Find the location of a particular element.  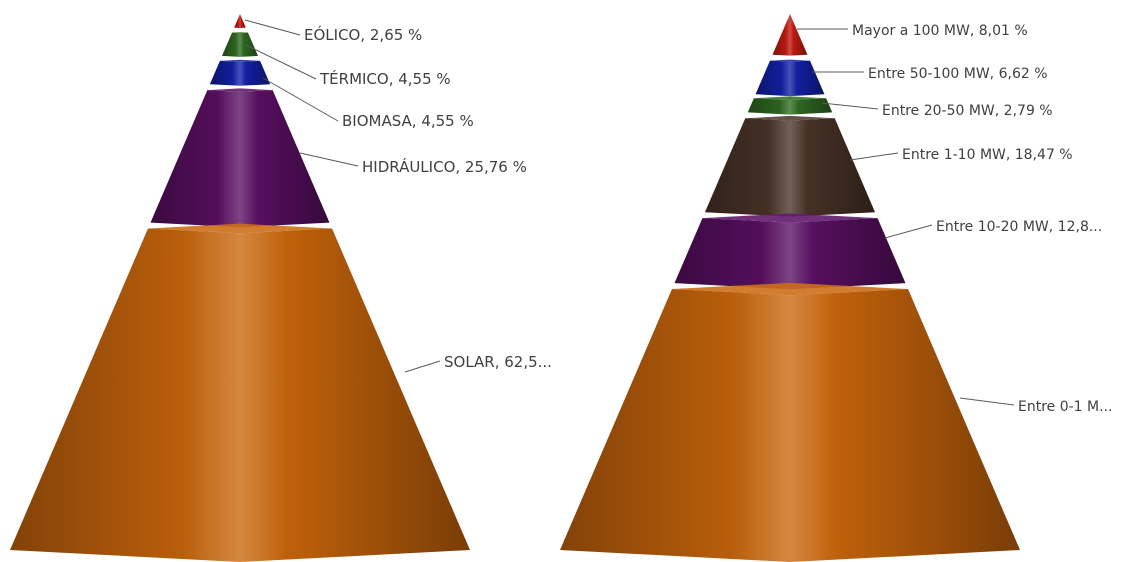

pyramid-segment-entre-50-100-mw is located at coordinates (790, 78).